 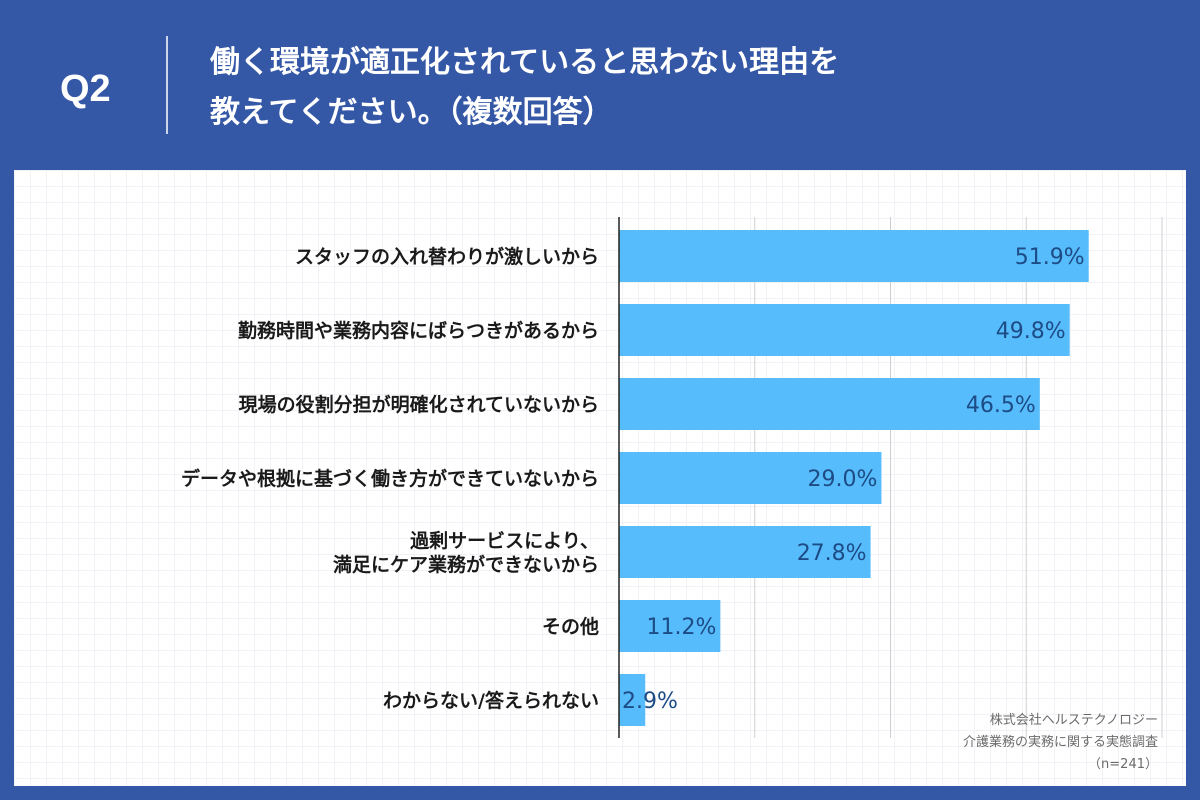 What do you see at coordinates (1050, 257) in the screenshot?
I see `data-label: 51.9%` at bounding box center [1050, 257].